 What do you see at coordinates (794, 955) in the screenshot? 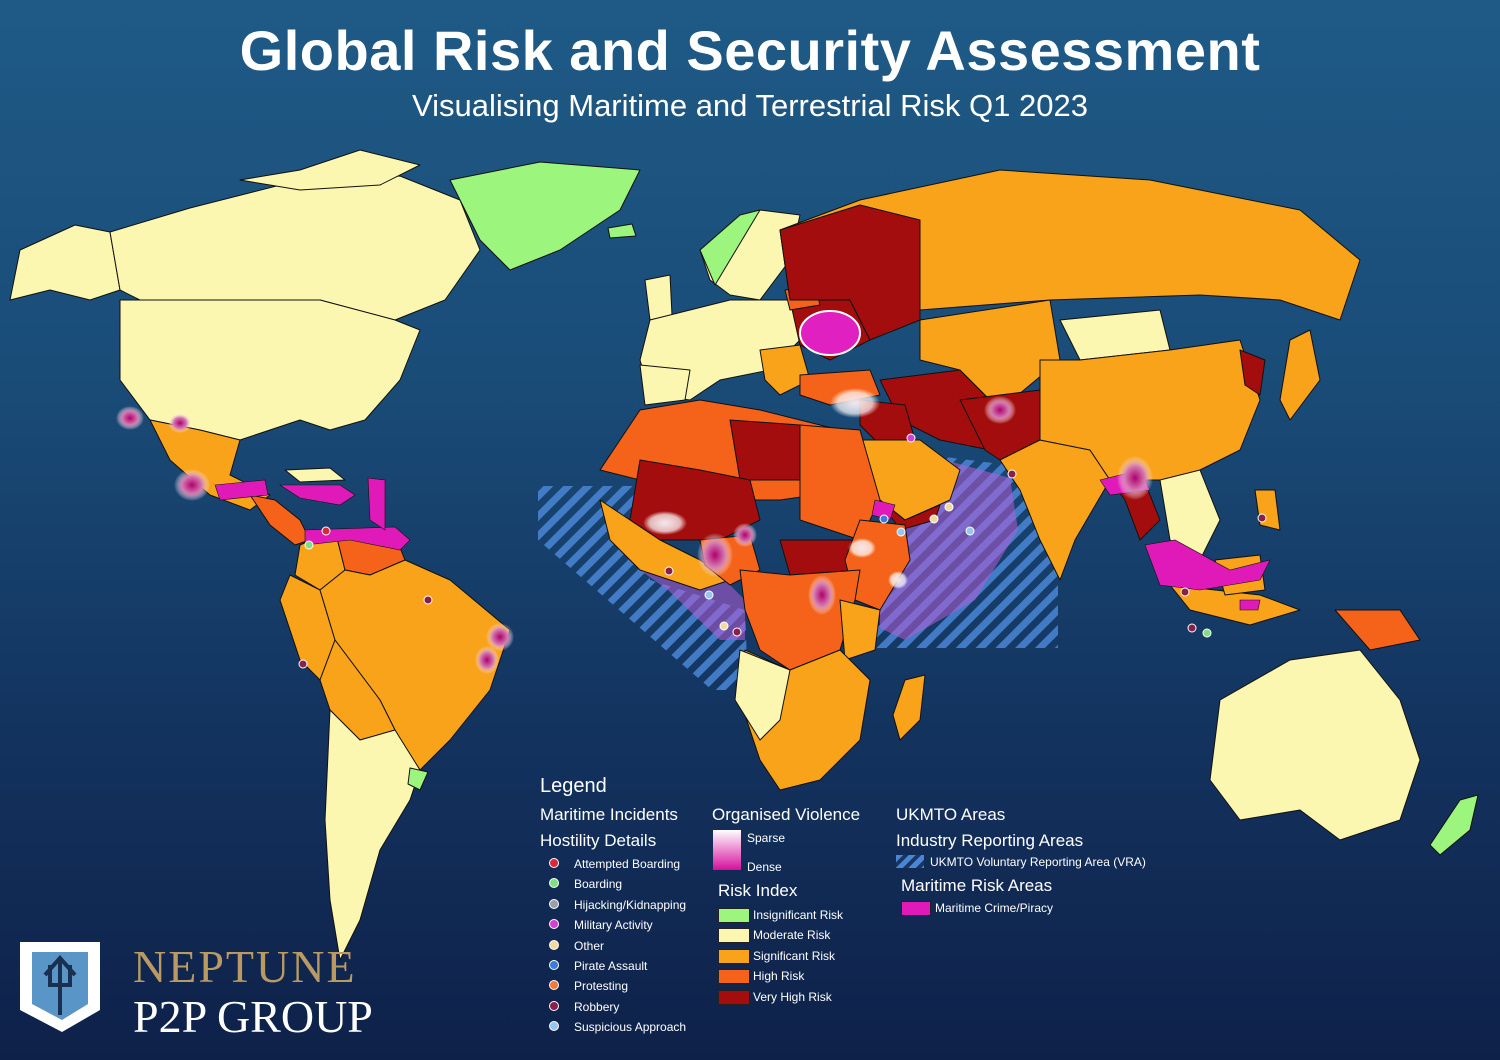
I see `risk-label: Significant Risk` at bounding box center [794, 955].